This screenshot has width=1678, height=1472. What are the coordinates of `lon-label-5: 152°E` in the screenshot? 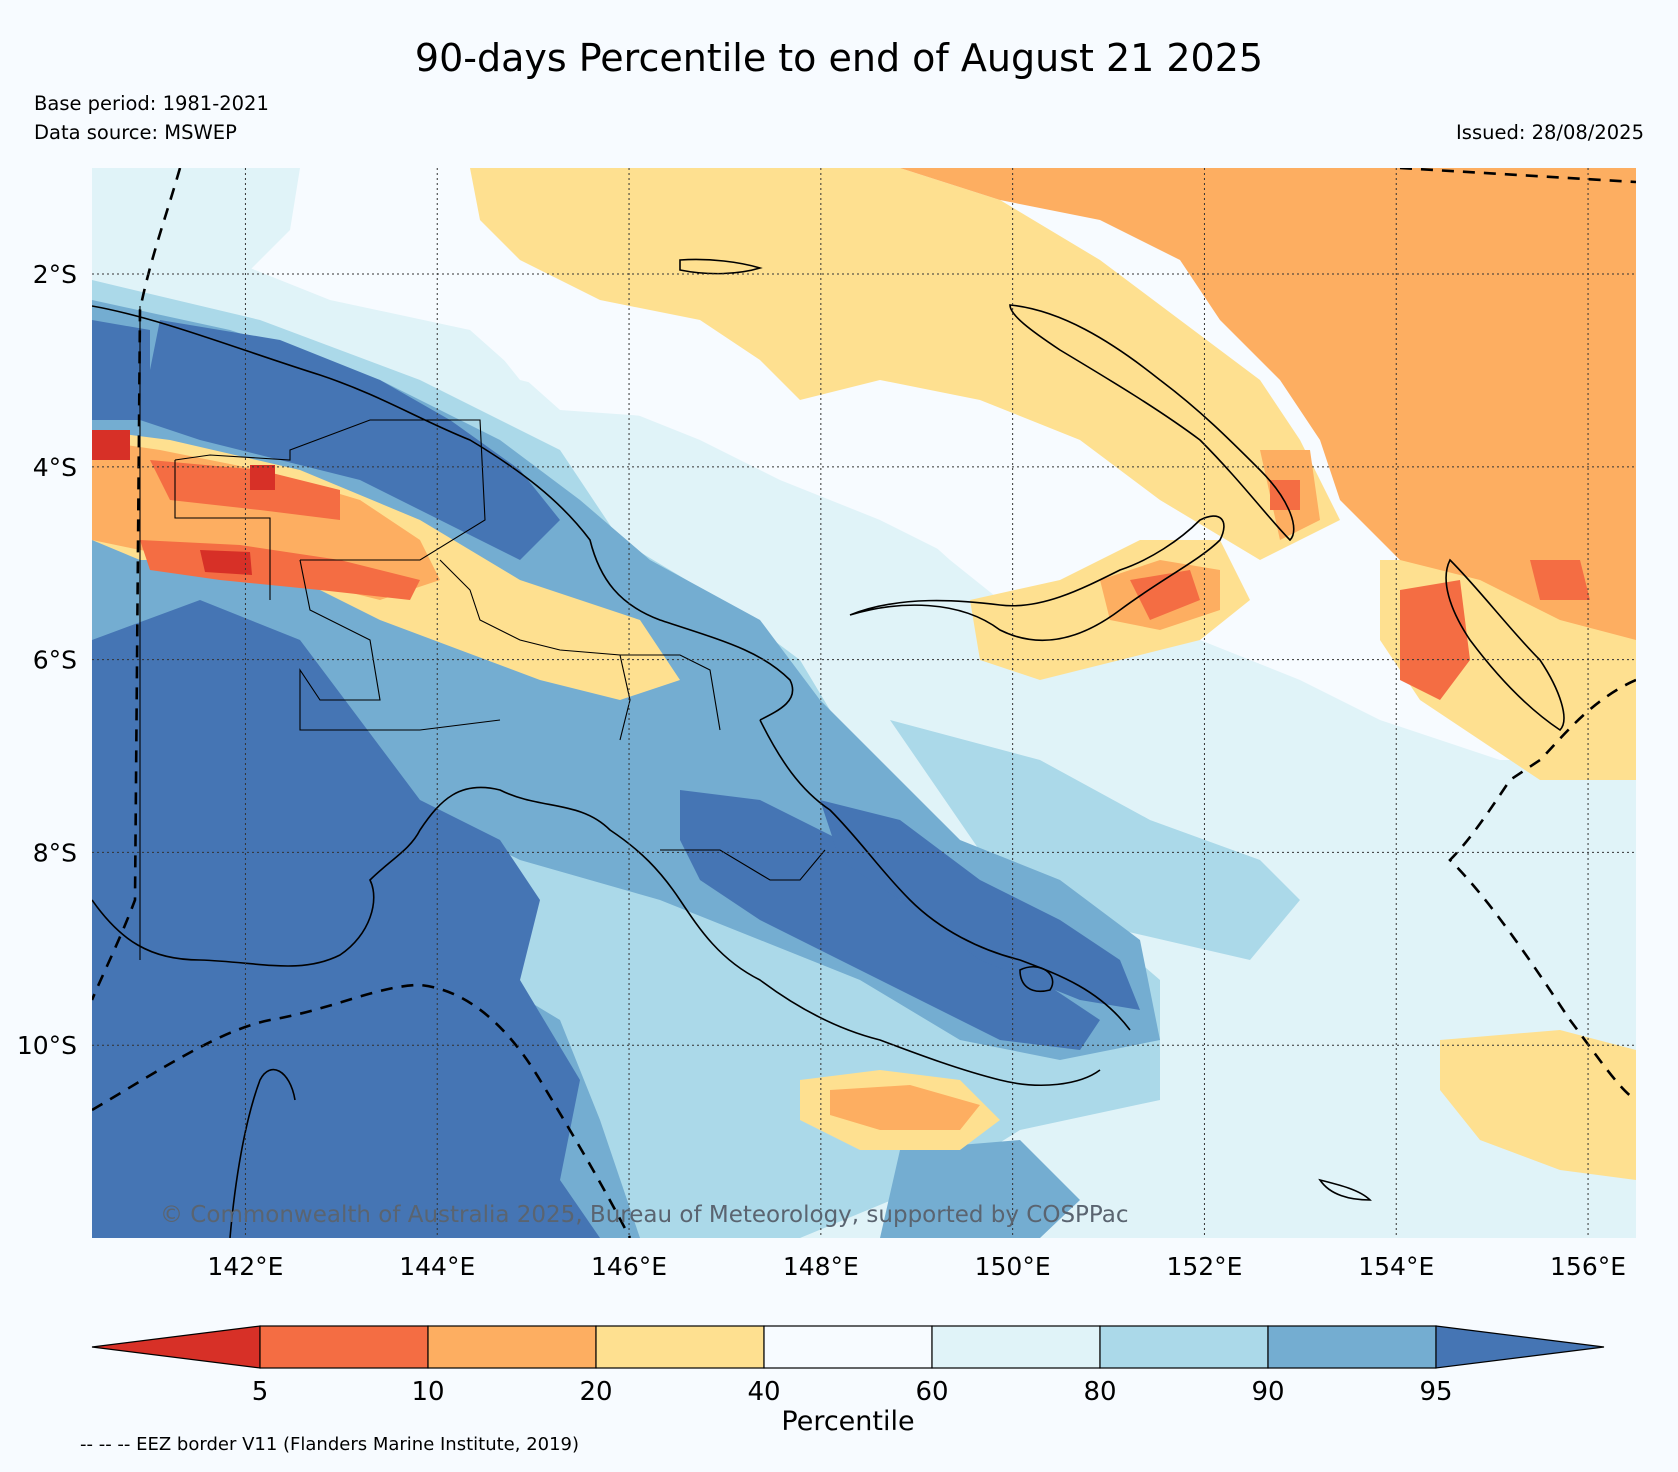 It's located at (1204, 1266).